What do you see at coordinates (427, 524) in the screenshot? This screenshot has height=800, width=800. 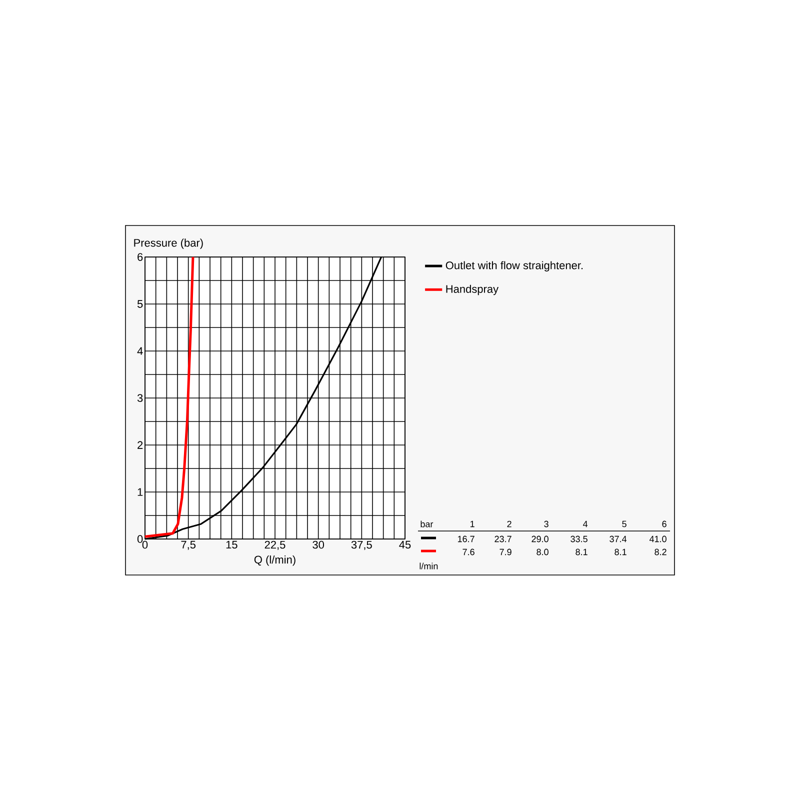 I see `text: bar` at bounding box center [427, 524].